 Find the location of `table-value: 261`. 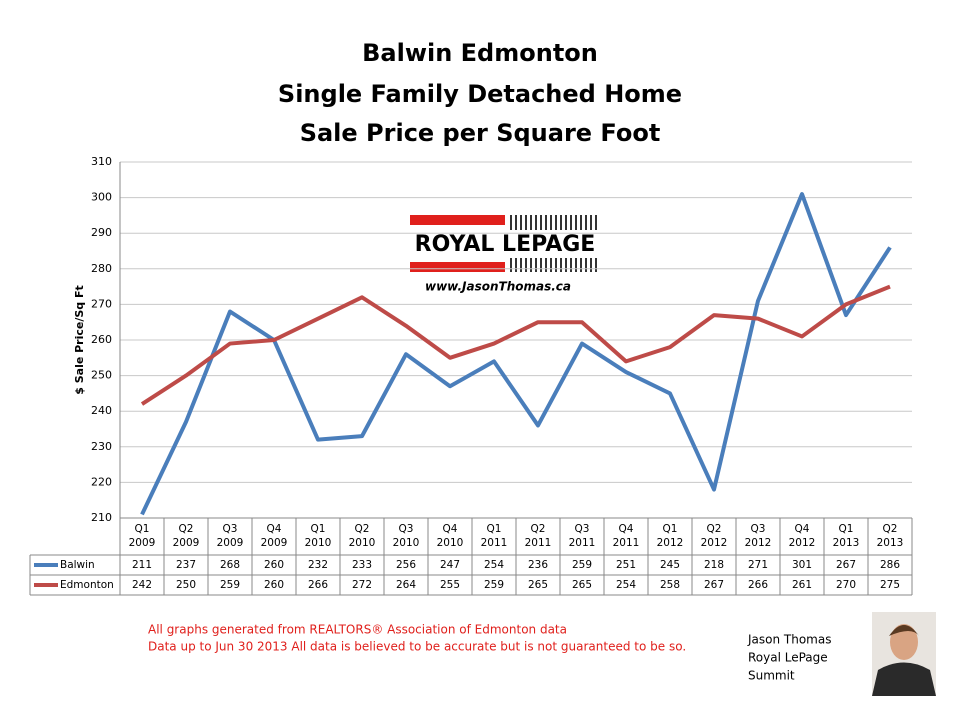

table-value: 261 is located at coordinates (802, 585).